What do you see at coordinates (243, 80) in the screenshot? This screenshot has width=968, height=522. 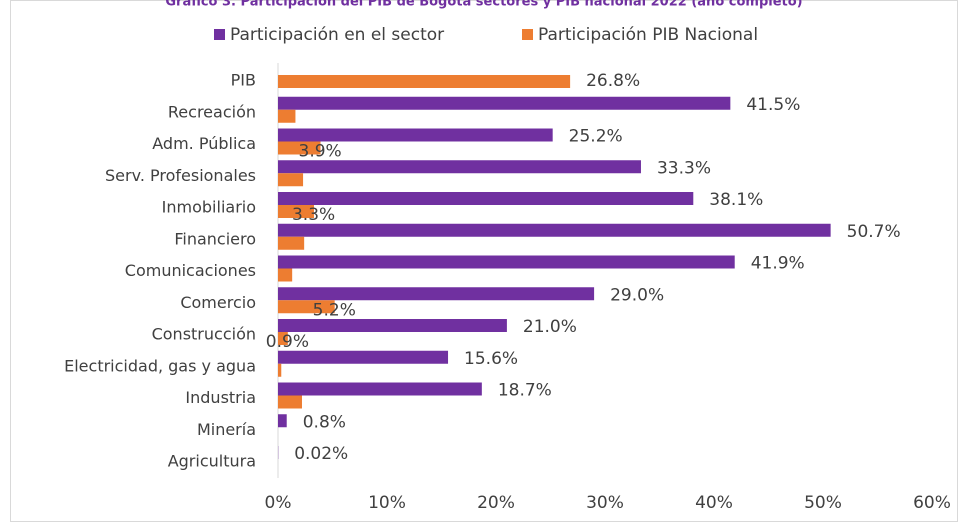 I see `y-tick-label: PIB` at bounding box center [243, 80].